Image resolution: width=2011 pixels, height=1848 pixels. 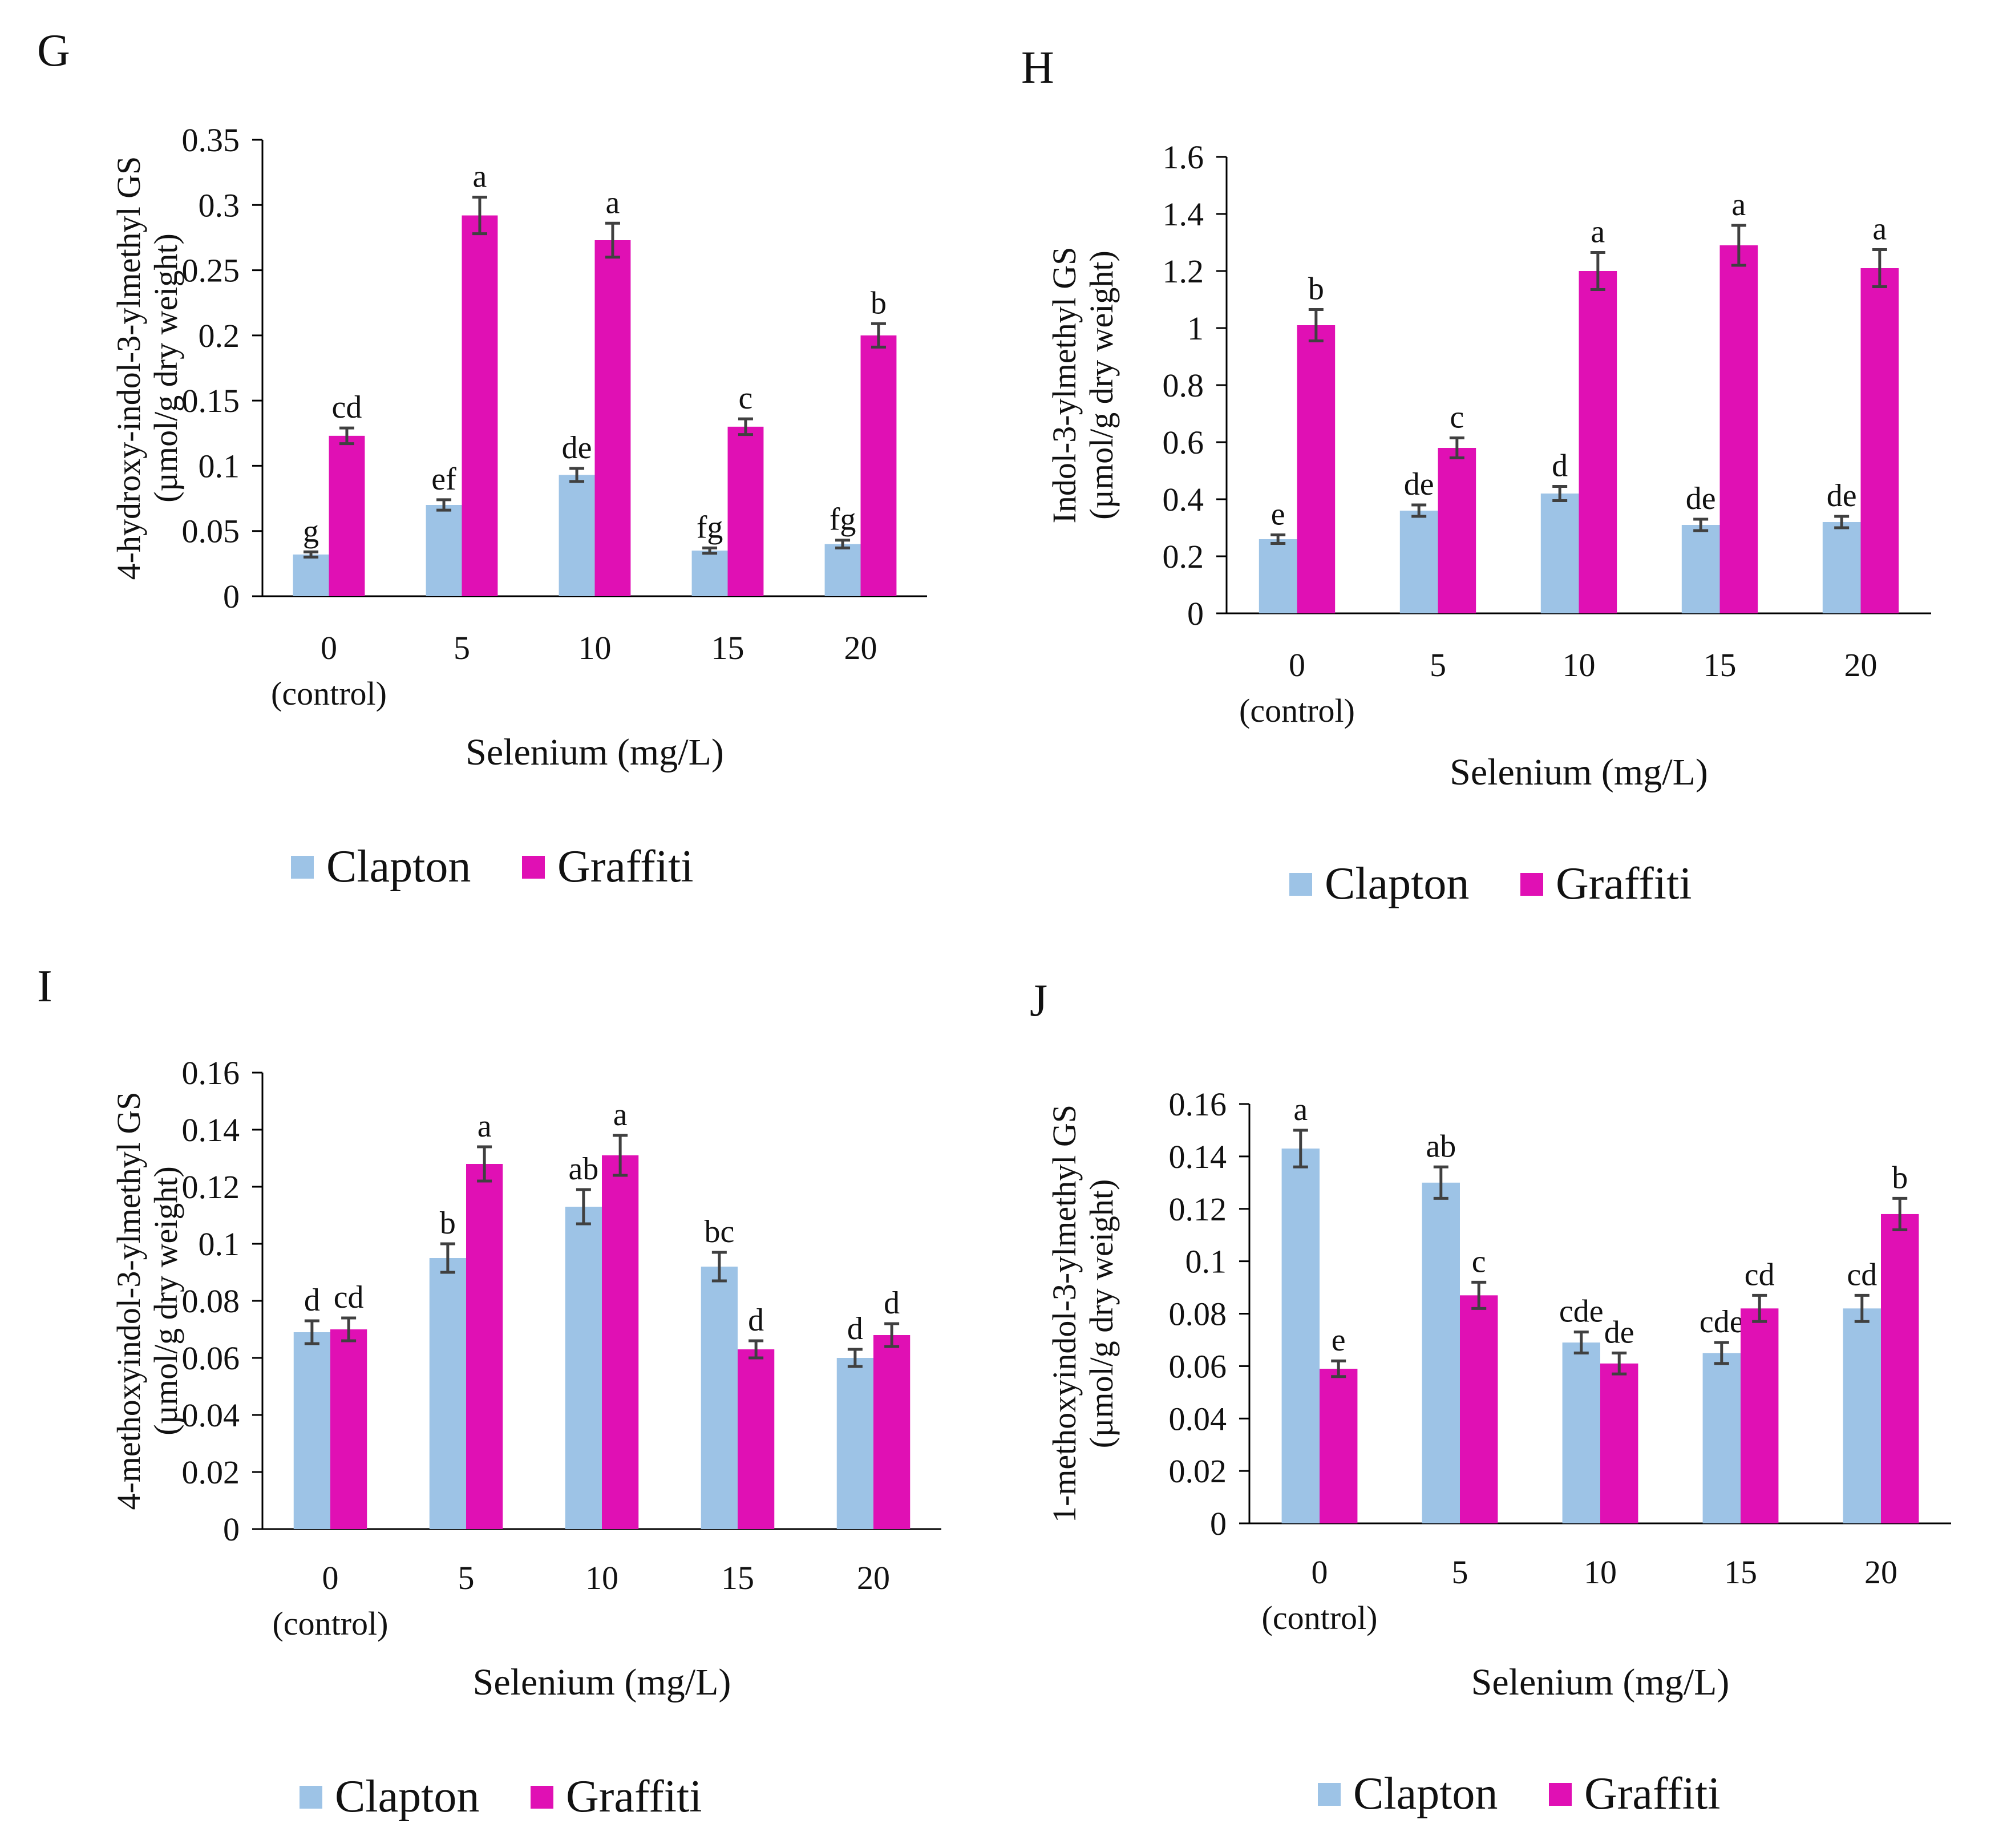 What do you see at coordinates (533, 868) in the screenshot?
I see `legend-swatch-graffiti` at bounding box center [533, 868].